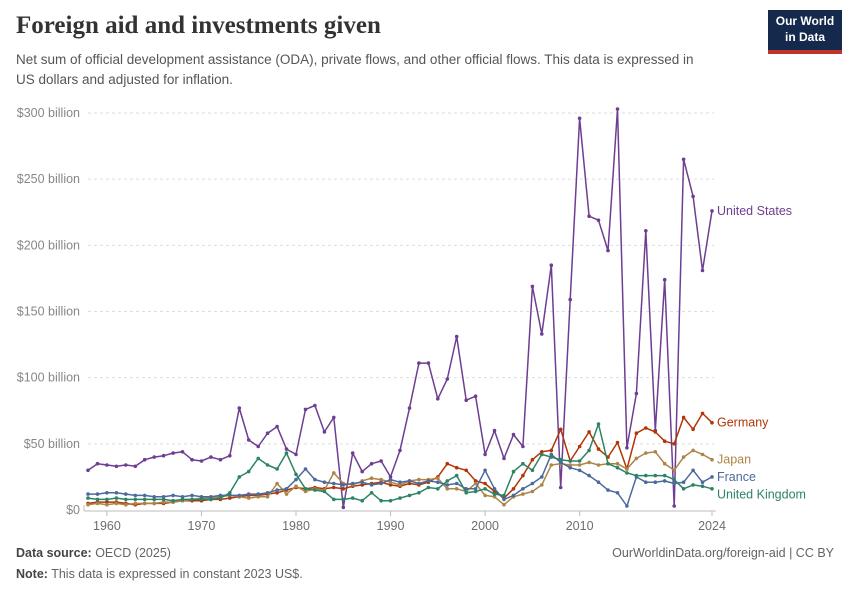 The width and height of the screenshot is (850, 600). I want to click on series-label-united-kingdom: United Kingdom, so click(761, 495).